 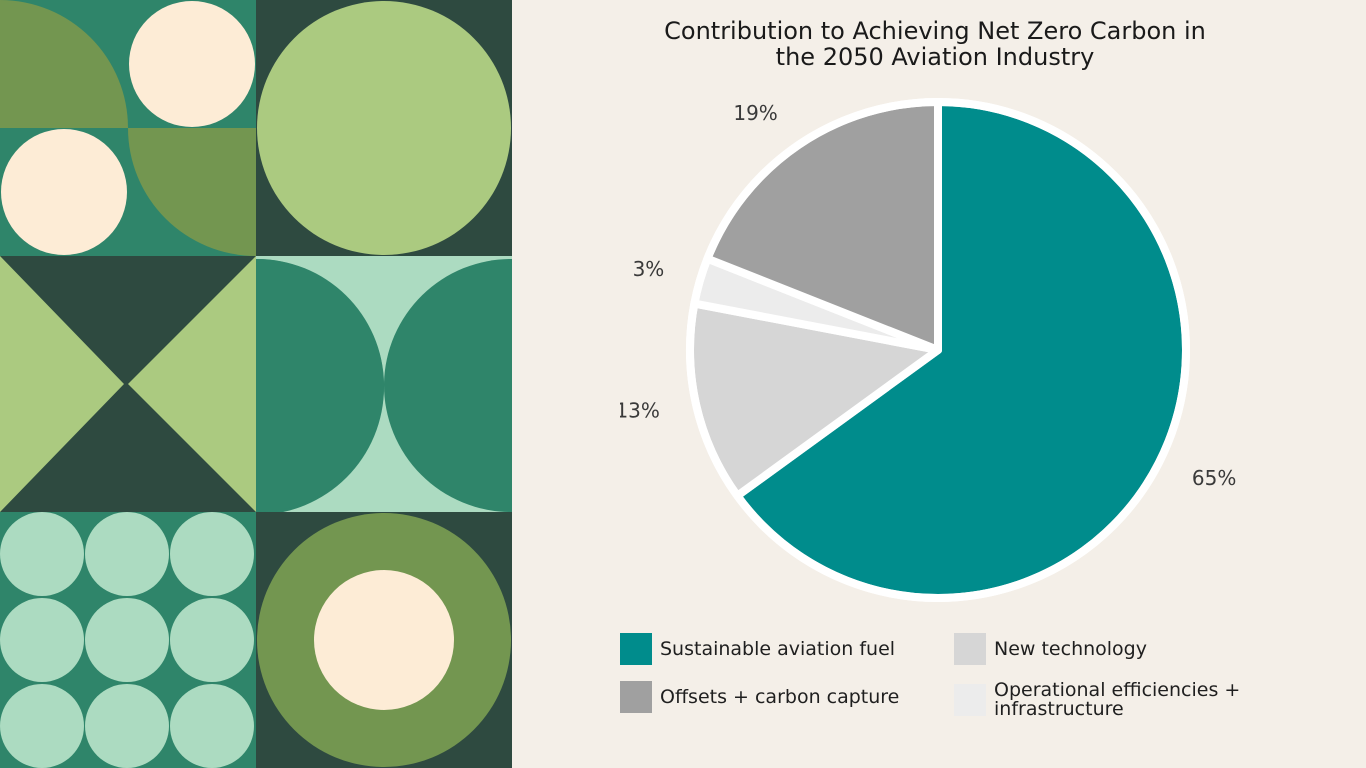 I want to click on legend-label-sustainable-aviation-fuel: Sustainable aviation fuel, so click(x=778, y=648).